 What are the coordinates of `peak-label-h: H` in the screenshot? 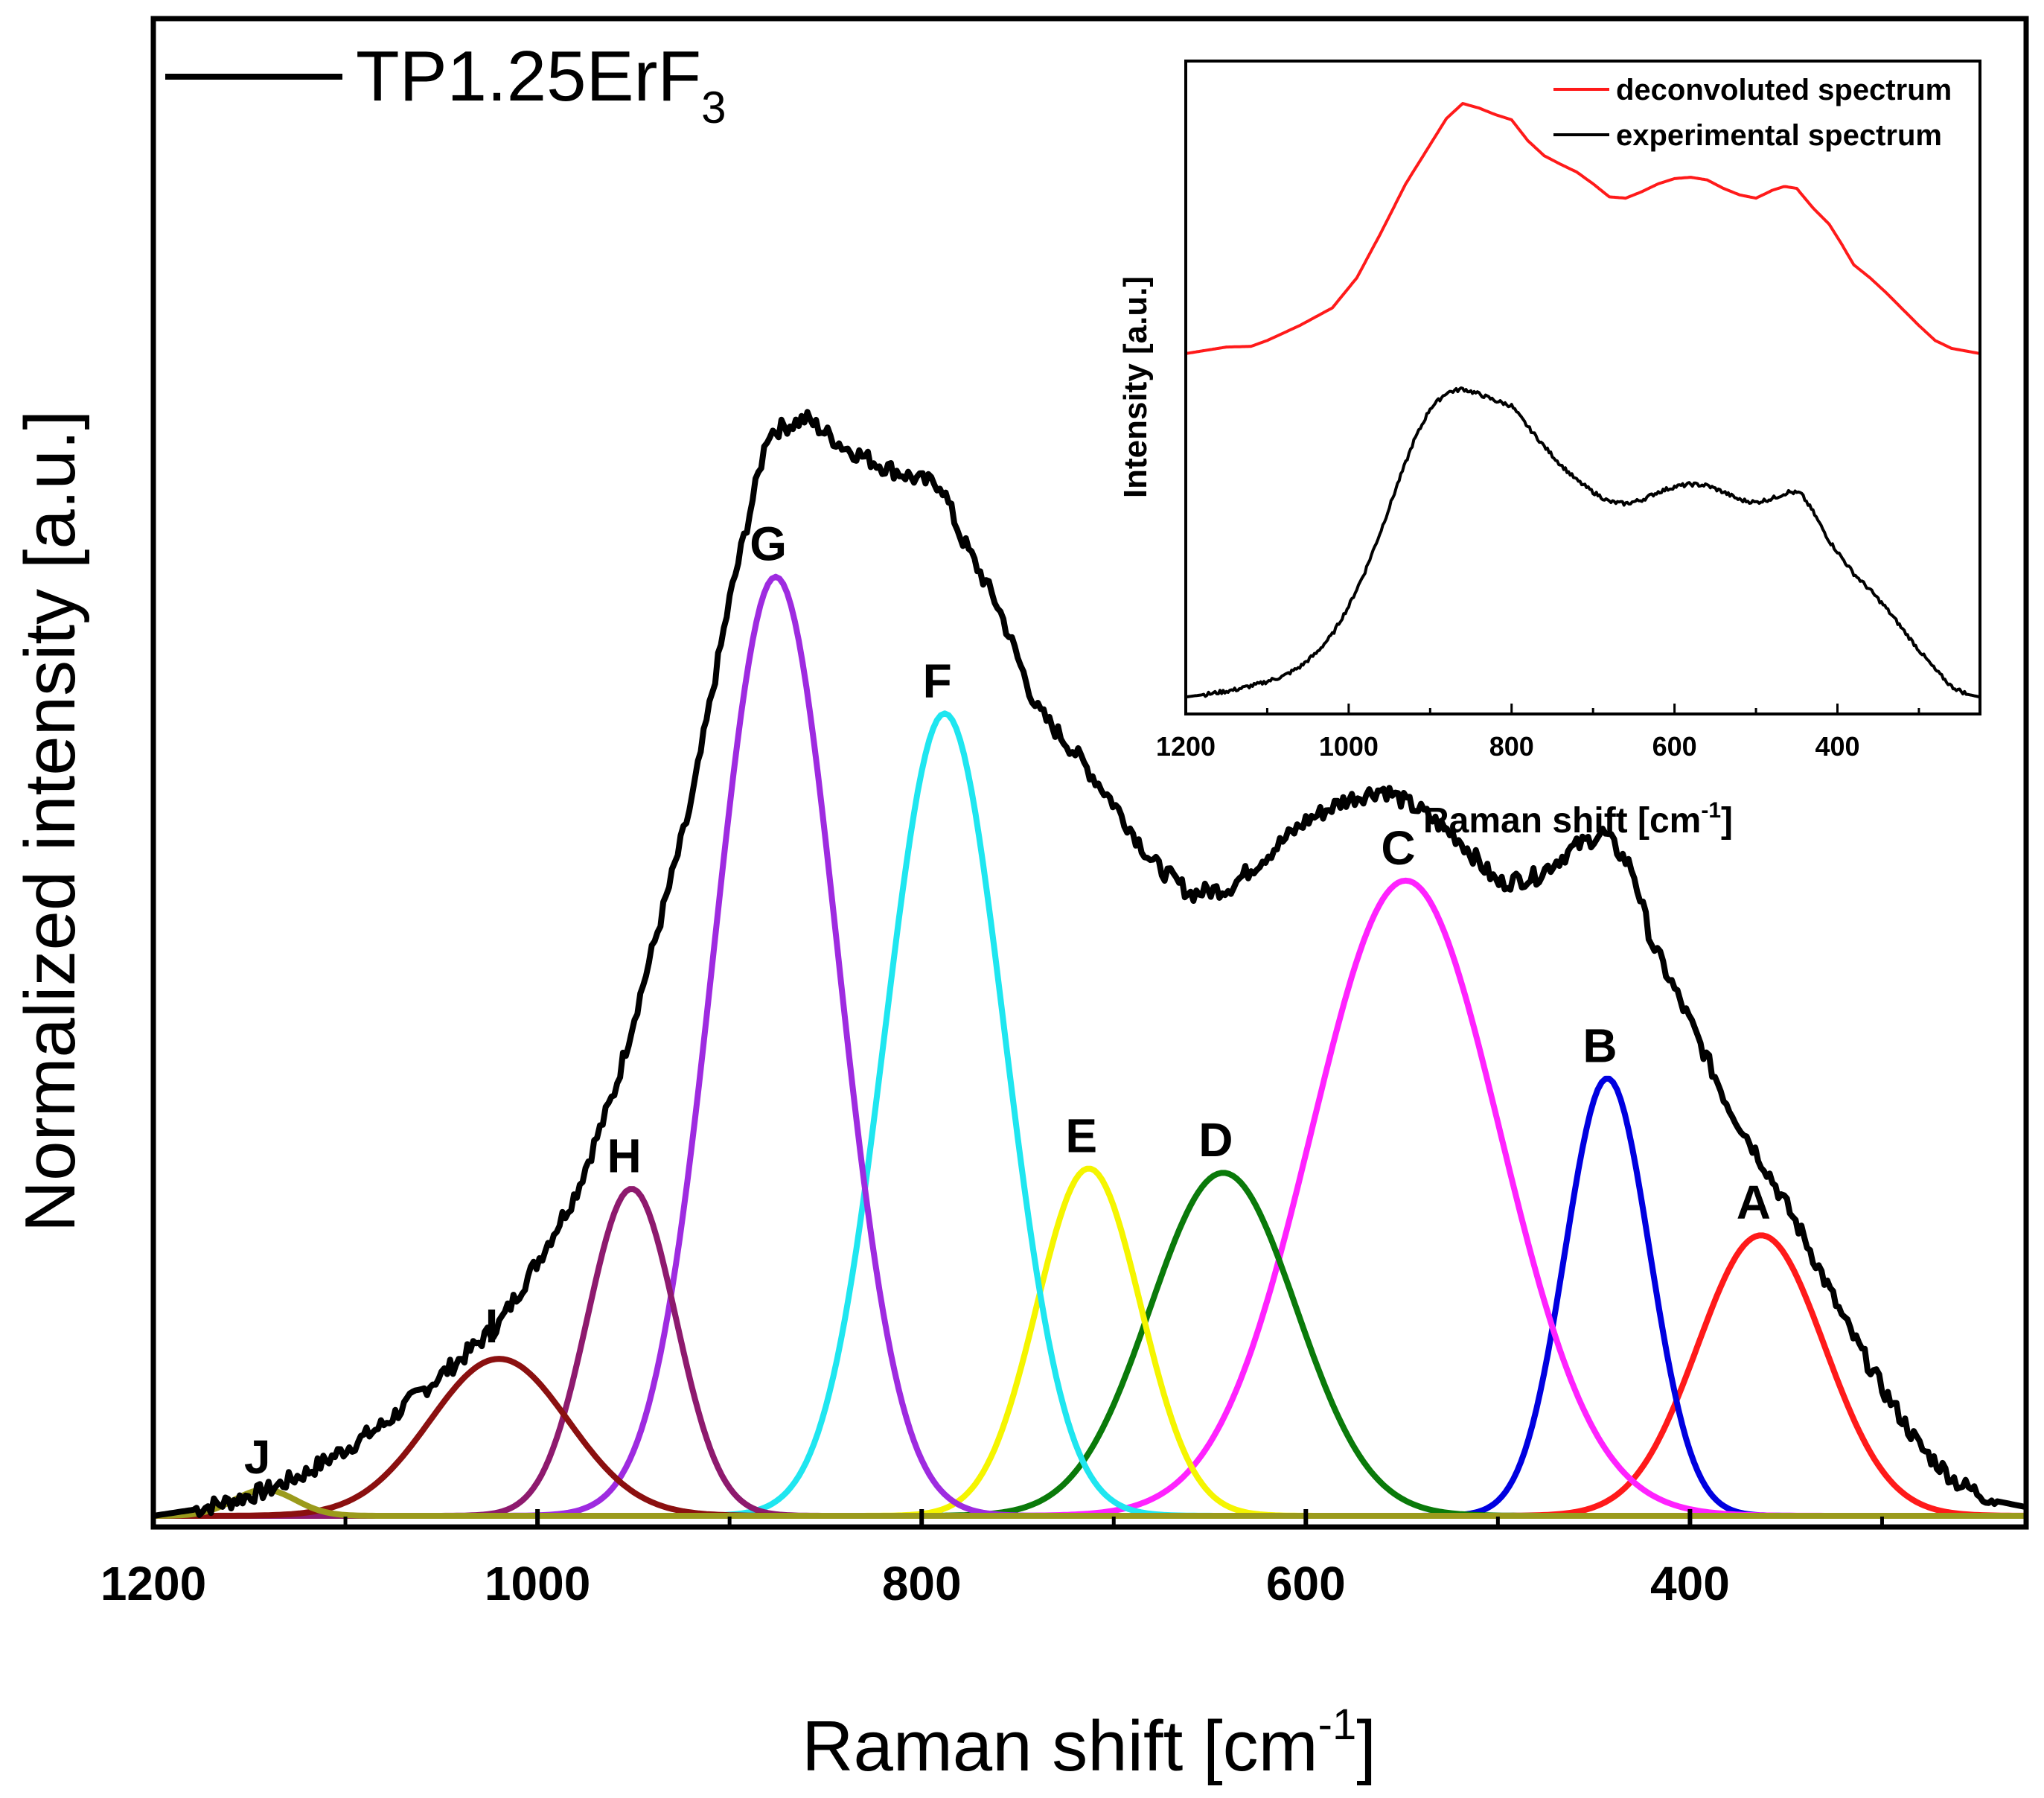 It's located at (624, 1156).